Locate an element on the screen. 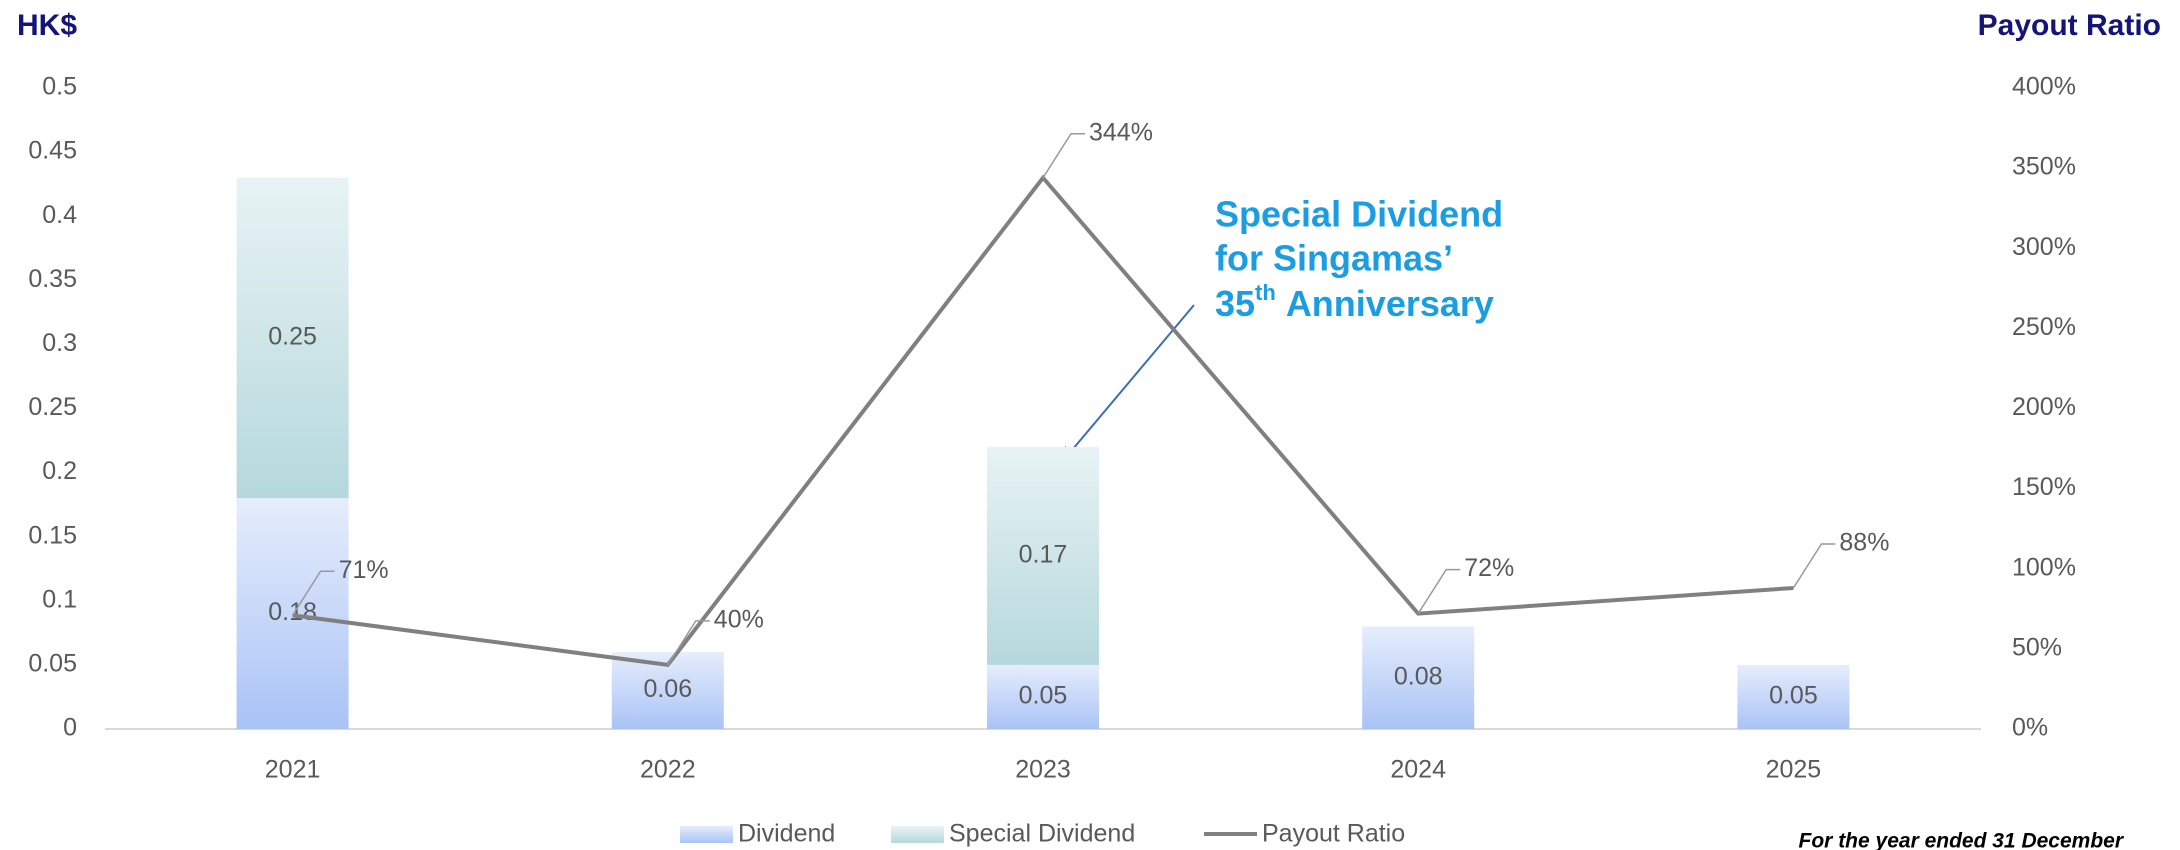  y-tick-label: 0.45 is located at coordinates (52, 151).